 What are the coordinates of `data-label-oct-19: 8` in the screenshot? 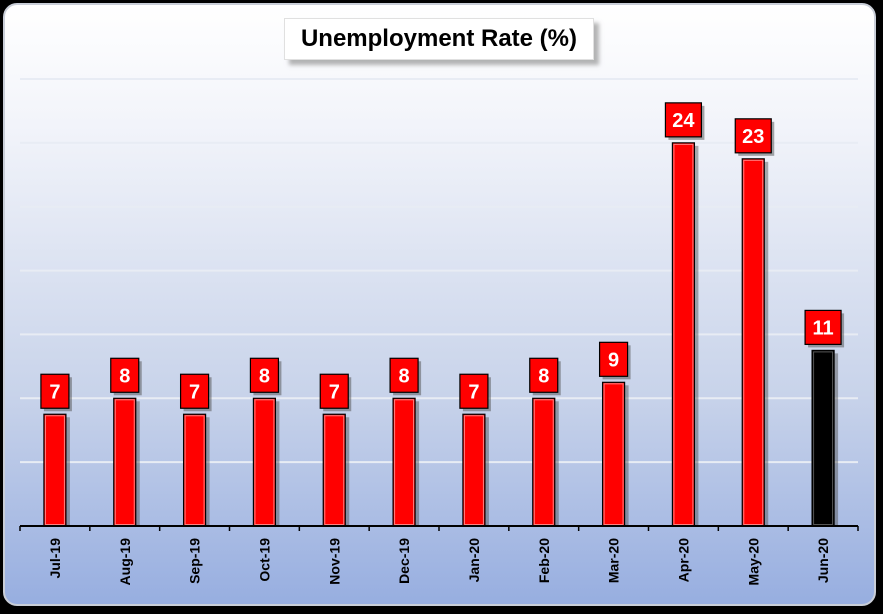 It's located at (265, 376).